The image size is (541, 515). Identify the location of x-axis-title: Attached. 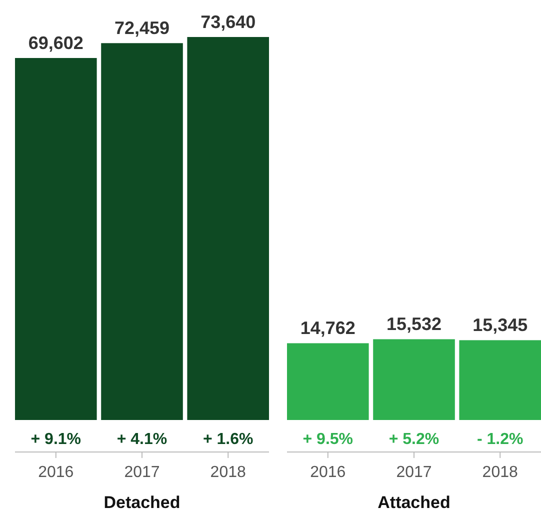
(414, 502).